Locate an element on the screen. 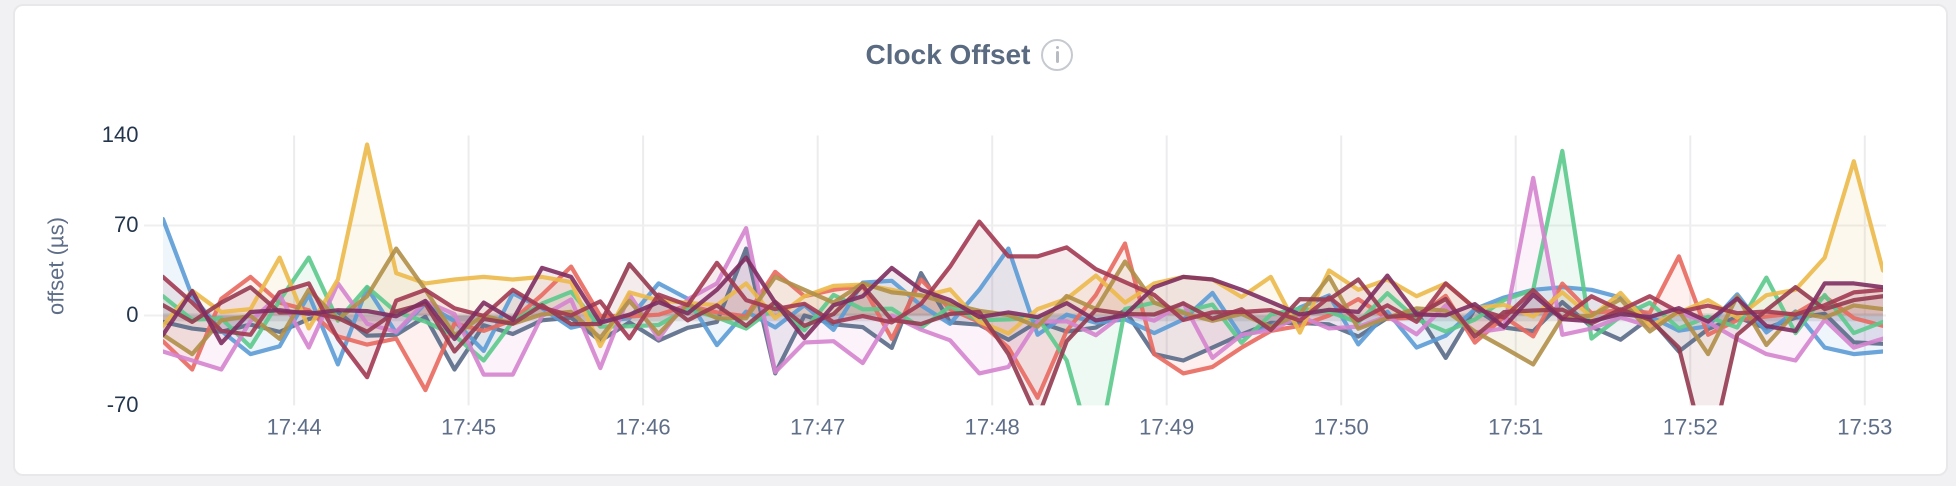 Image resolution: width=1956 pixels, height=486 pixels. svg-text: 17:46 is located at coordinates (643, 427).